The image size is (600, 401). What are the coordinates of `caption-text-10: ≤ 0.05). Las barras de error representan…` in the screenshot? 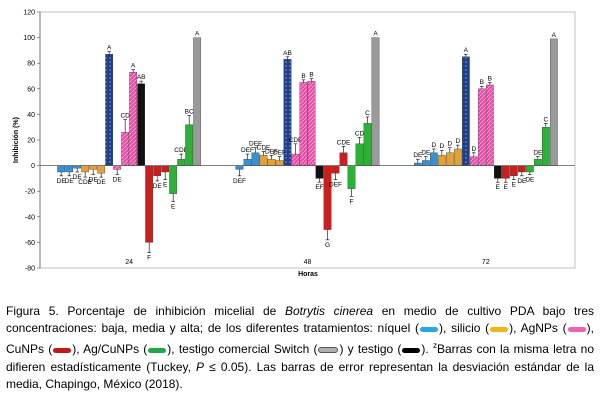 It's located at (300, 375).